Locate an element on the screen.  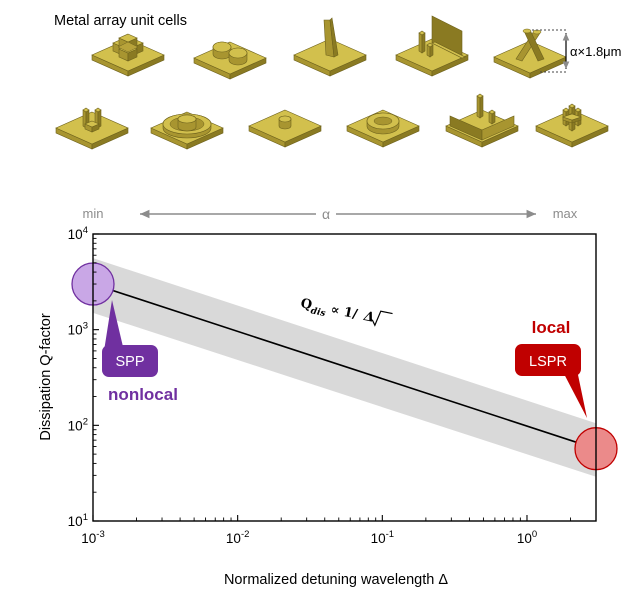
y-tick-label: 10³ is located at coordinates (78, 329).